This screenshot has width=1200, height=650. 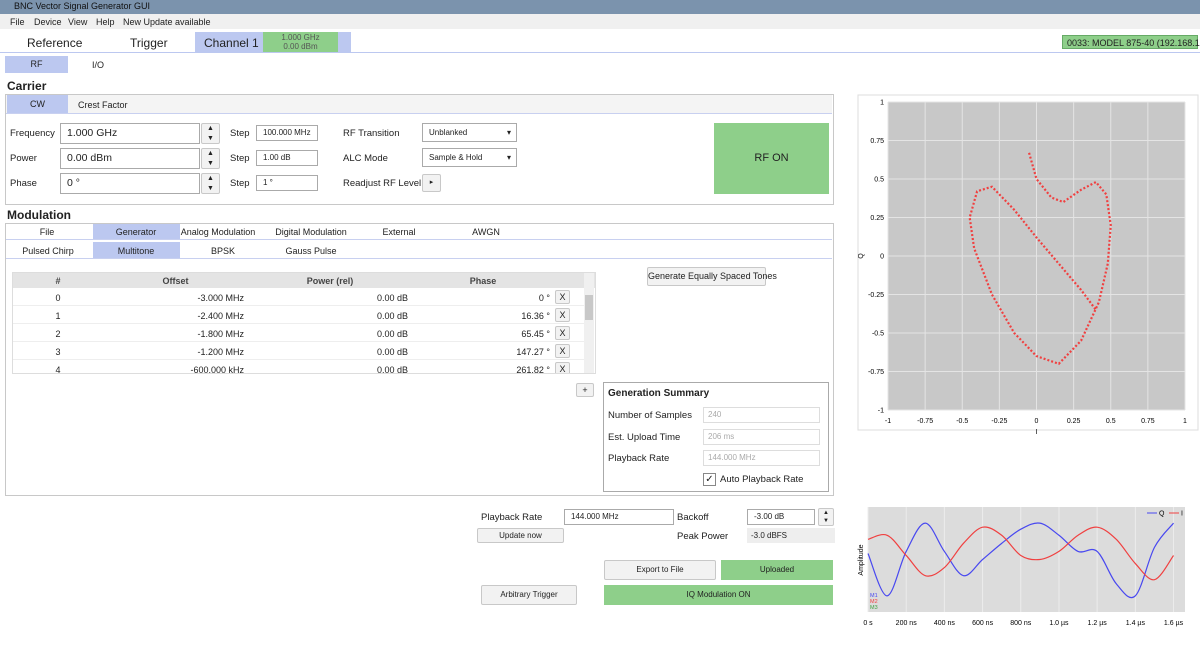 I want to click on label: Est. Upload Time, so click(x=644, y=437).